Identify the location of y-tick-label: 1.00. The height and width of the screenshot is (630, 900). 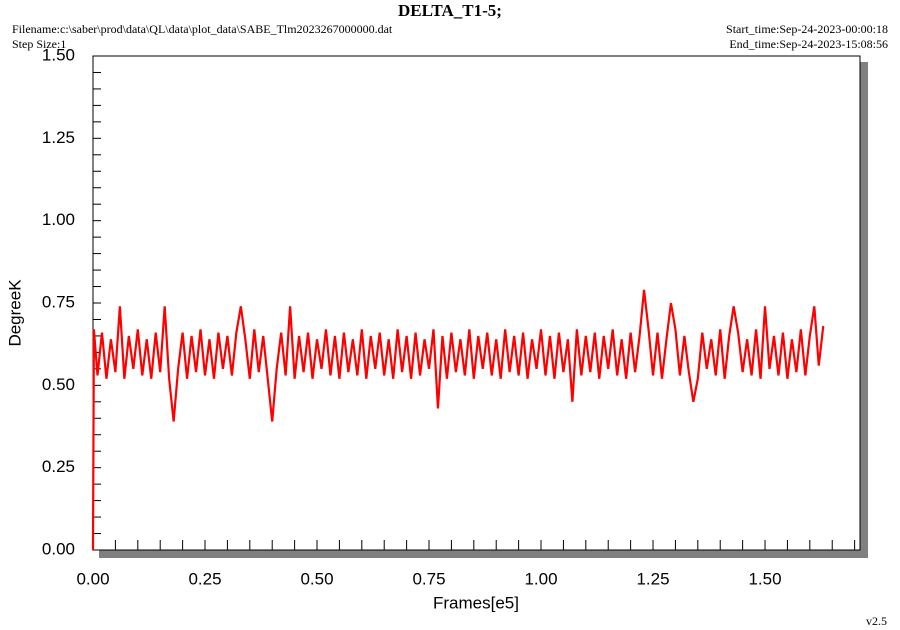
(58, 219).